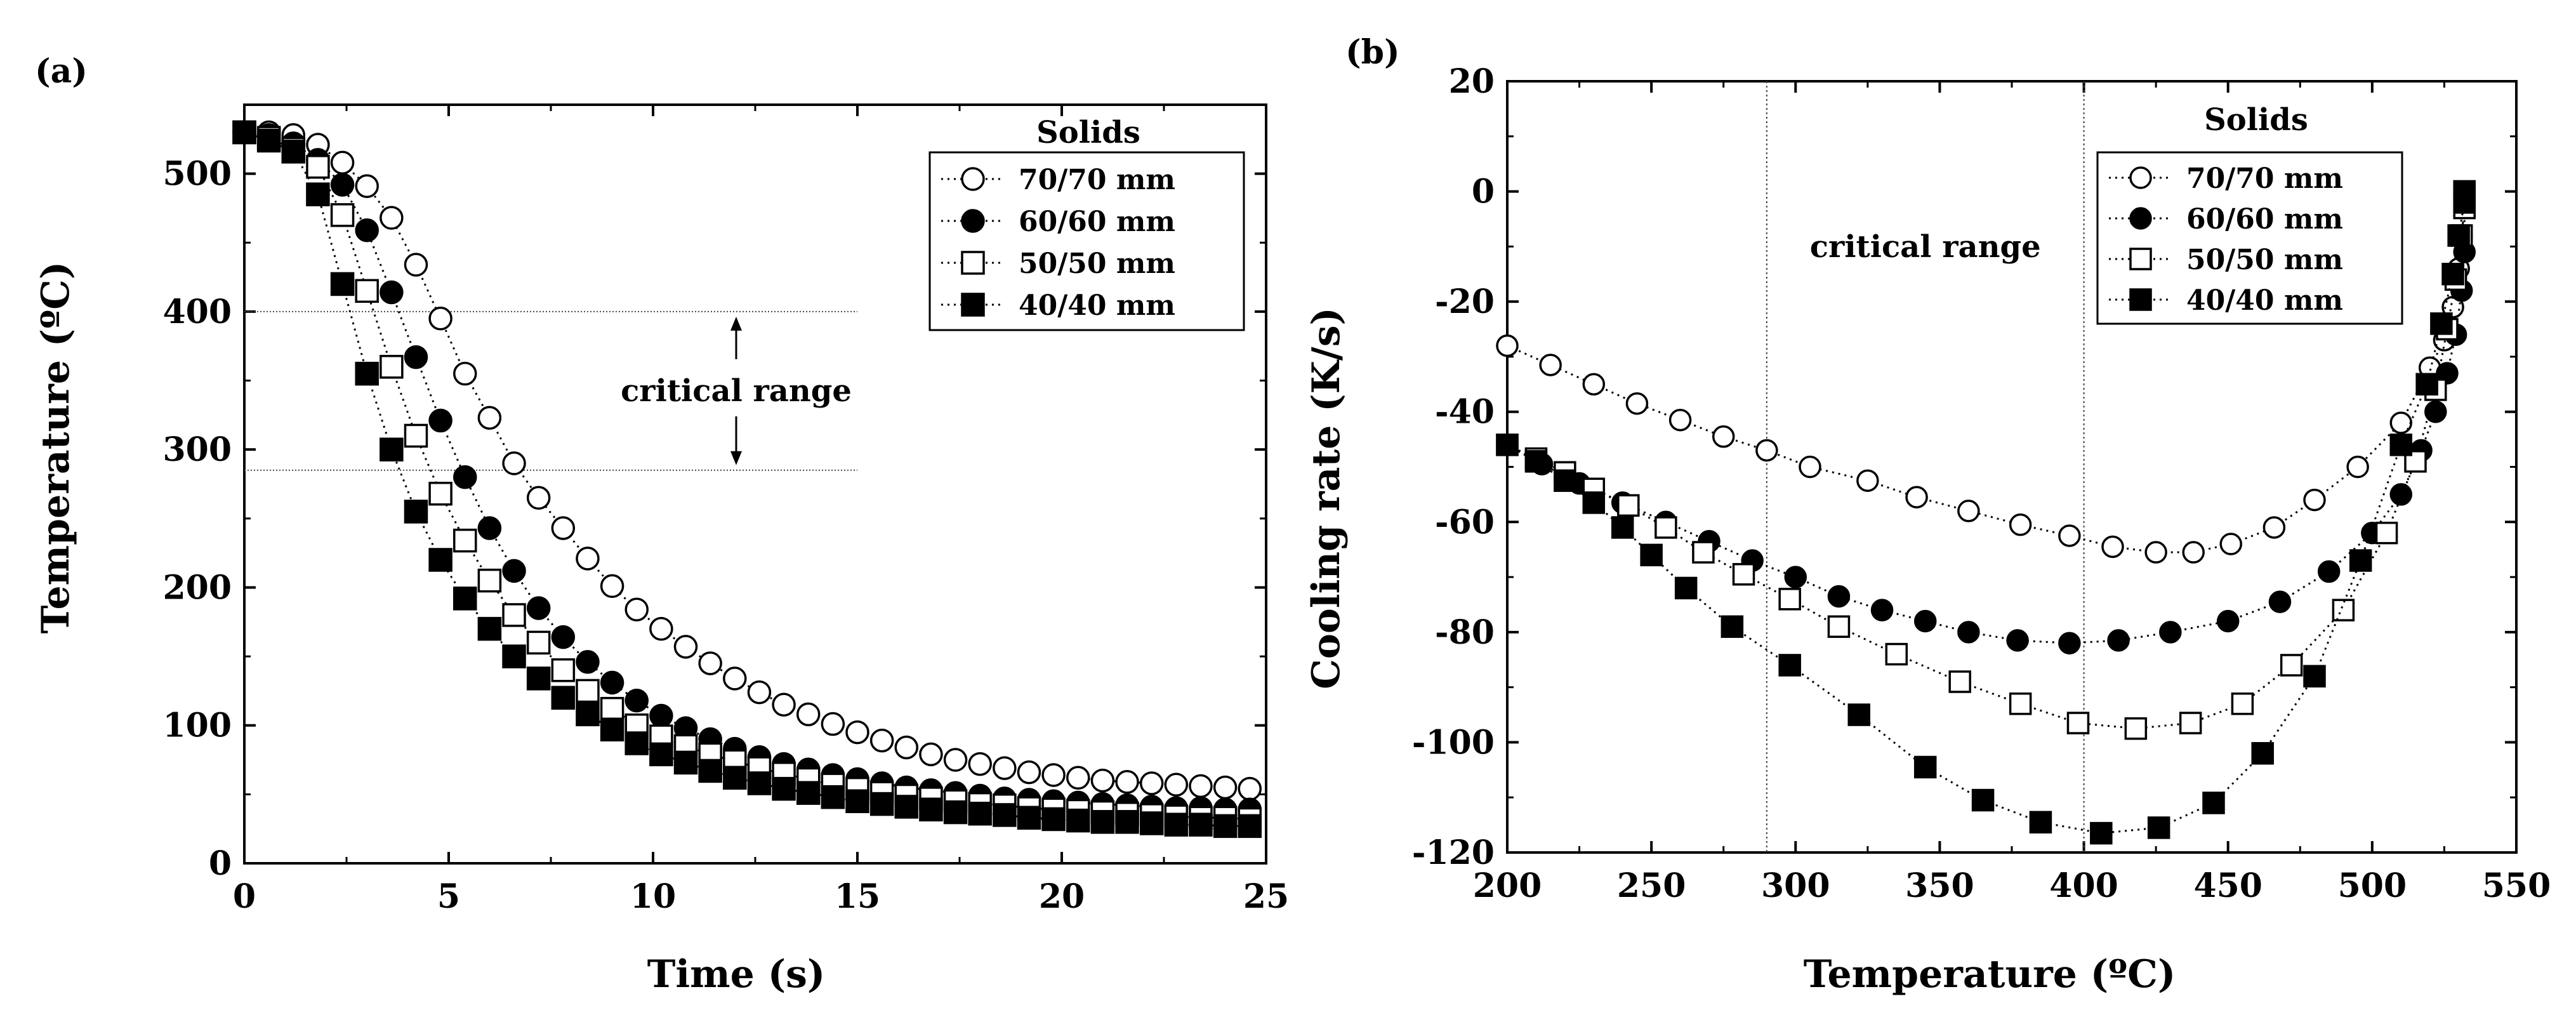 The width and height of the screenshot is (2576, 1015). What do you see at coordinates (1266, 896) in the screenshot?
I see `panel-a-x-tick-label: 25` at bounding box center [1266, 896].